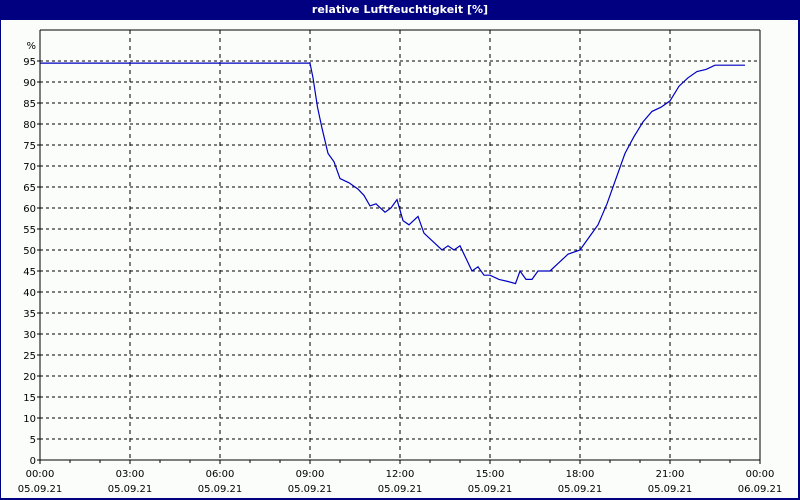 The image size is (800, 500). Describe the element at coordinates (29, 125) in the screenshot. I see `y-tick-label: 80` at that location.